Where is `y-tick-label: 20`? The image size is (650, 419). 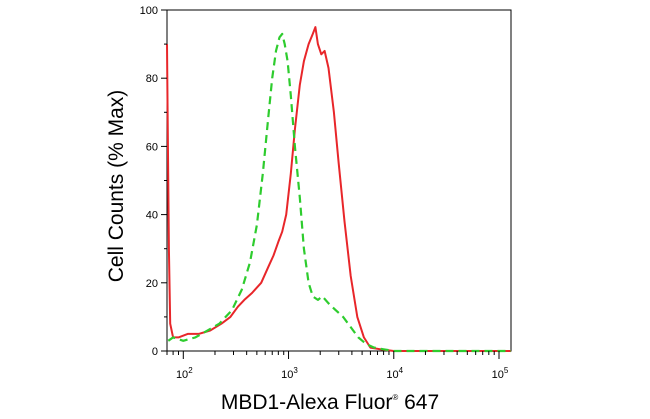 y-tick-label: 20 is located at coordinates (152, 284).